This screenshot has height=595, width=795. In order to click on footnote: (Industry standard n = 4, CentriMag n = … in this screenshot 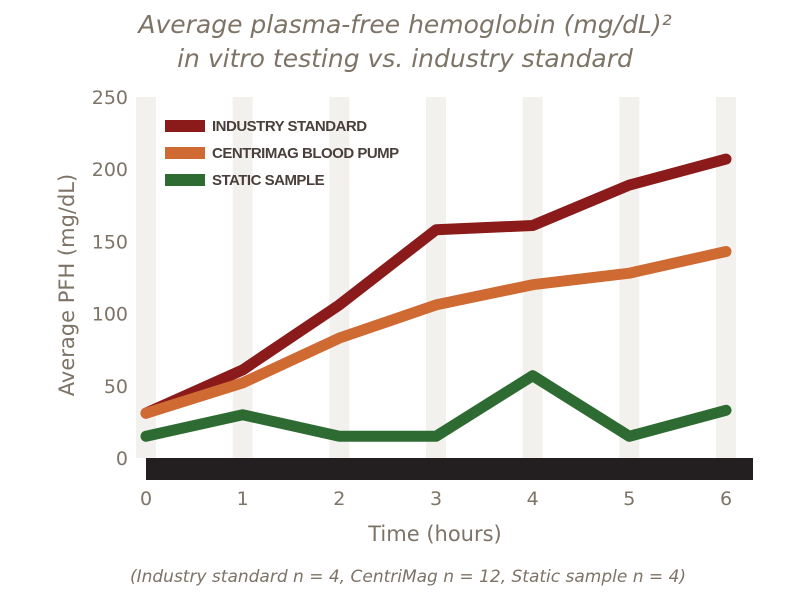, I will do `click(408, 577)`.